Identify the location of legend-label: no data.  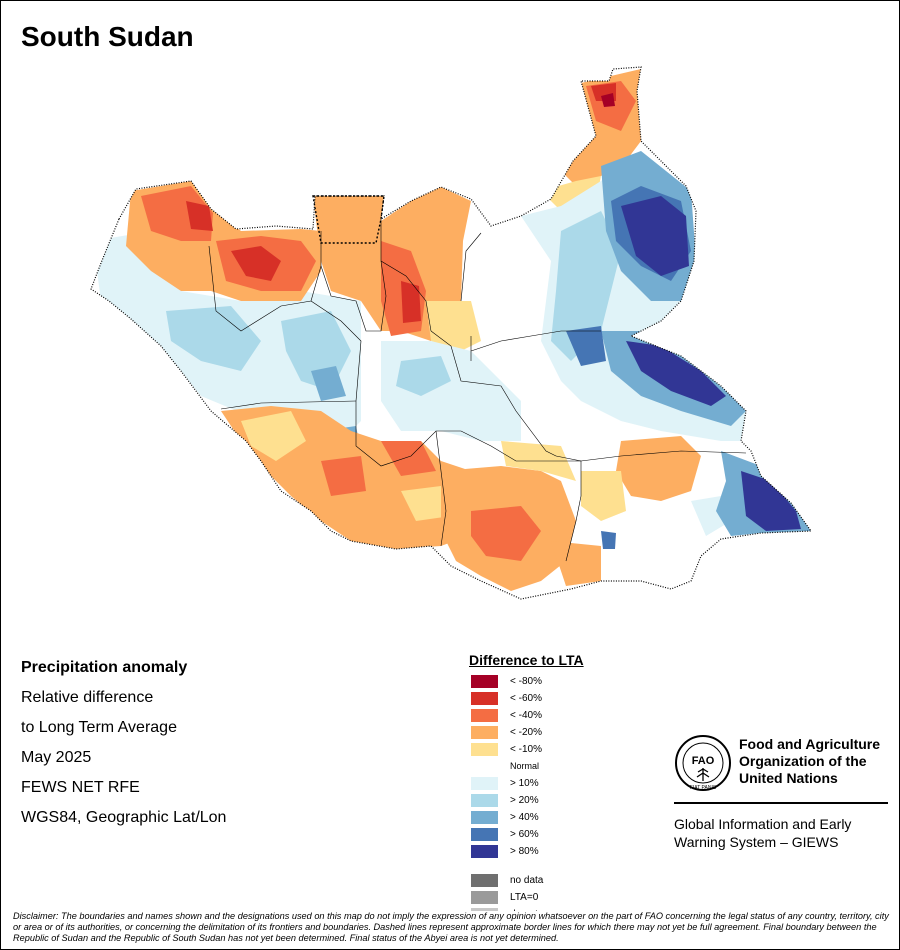
(527, 880).